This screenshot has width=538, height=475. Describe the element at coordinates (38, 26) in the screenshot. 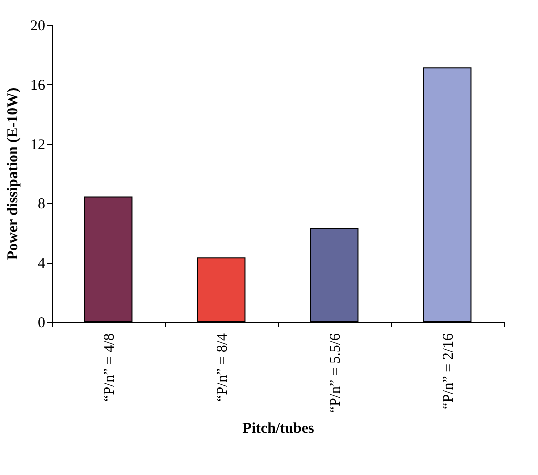

I see `y-tick-label: 20` at that location.